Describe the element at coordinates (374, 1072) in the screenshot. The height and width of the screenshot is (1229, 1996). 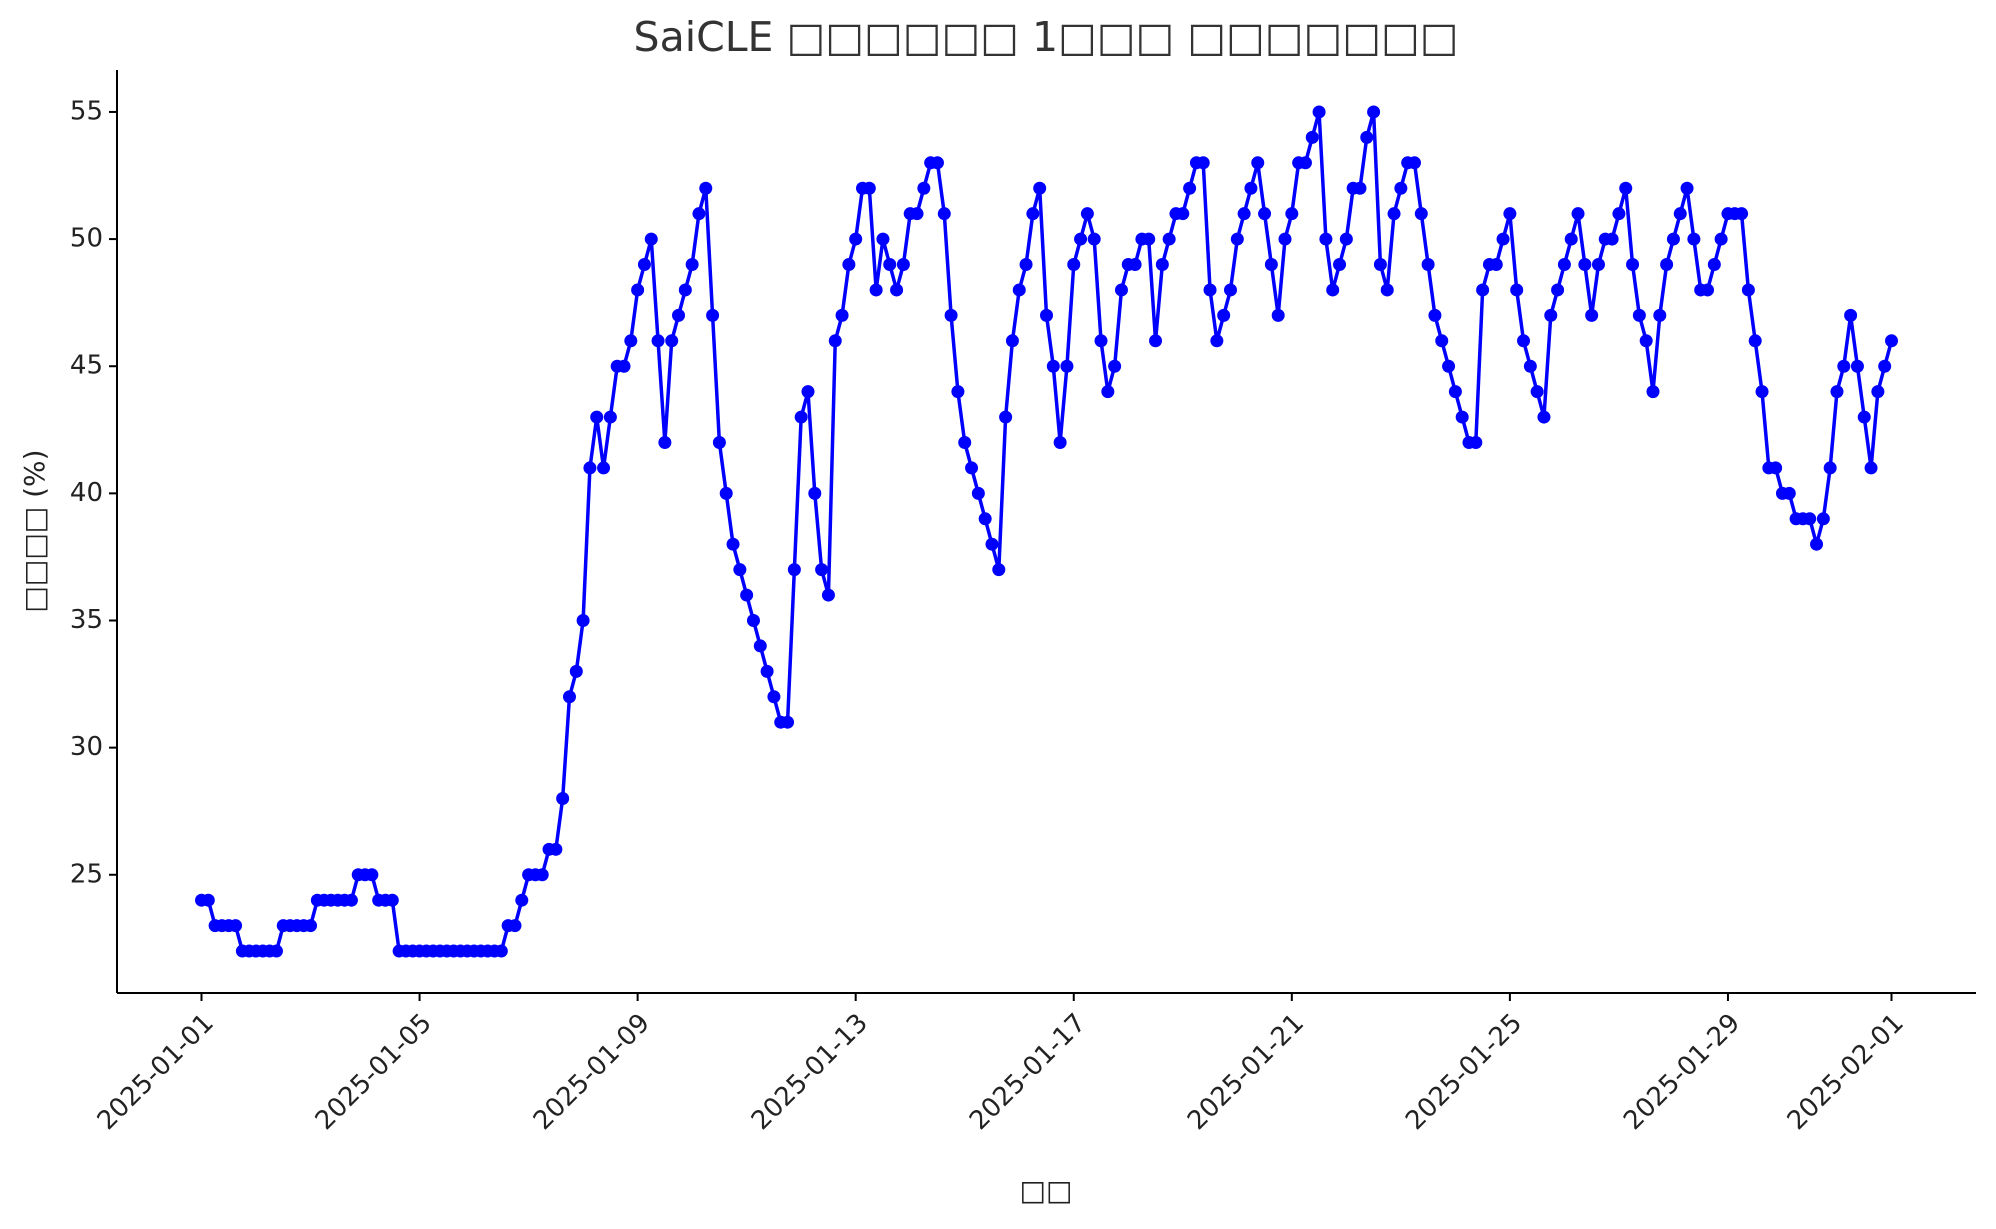
I see `x-tick-label: 2025-01-05` at that location.